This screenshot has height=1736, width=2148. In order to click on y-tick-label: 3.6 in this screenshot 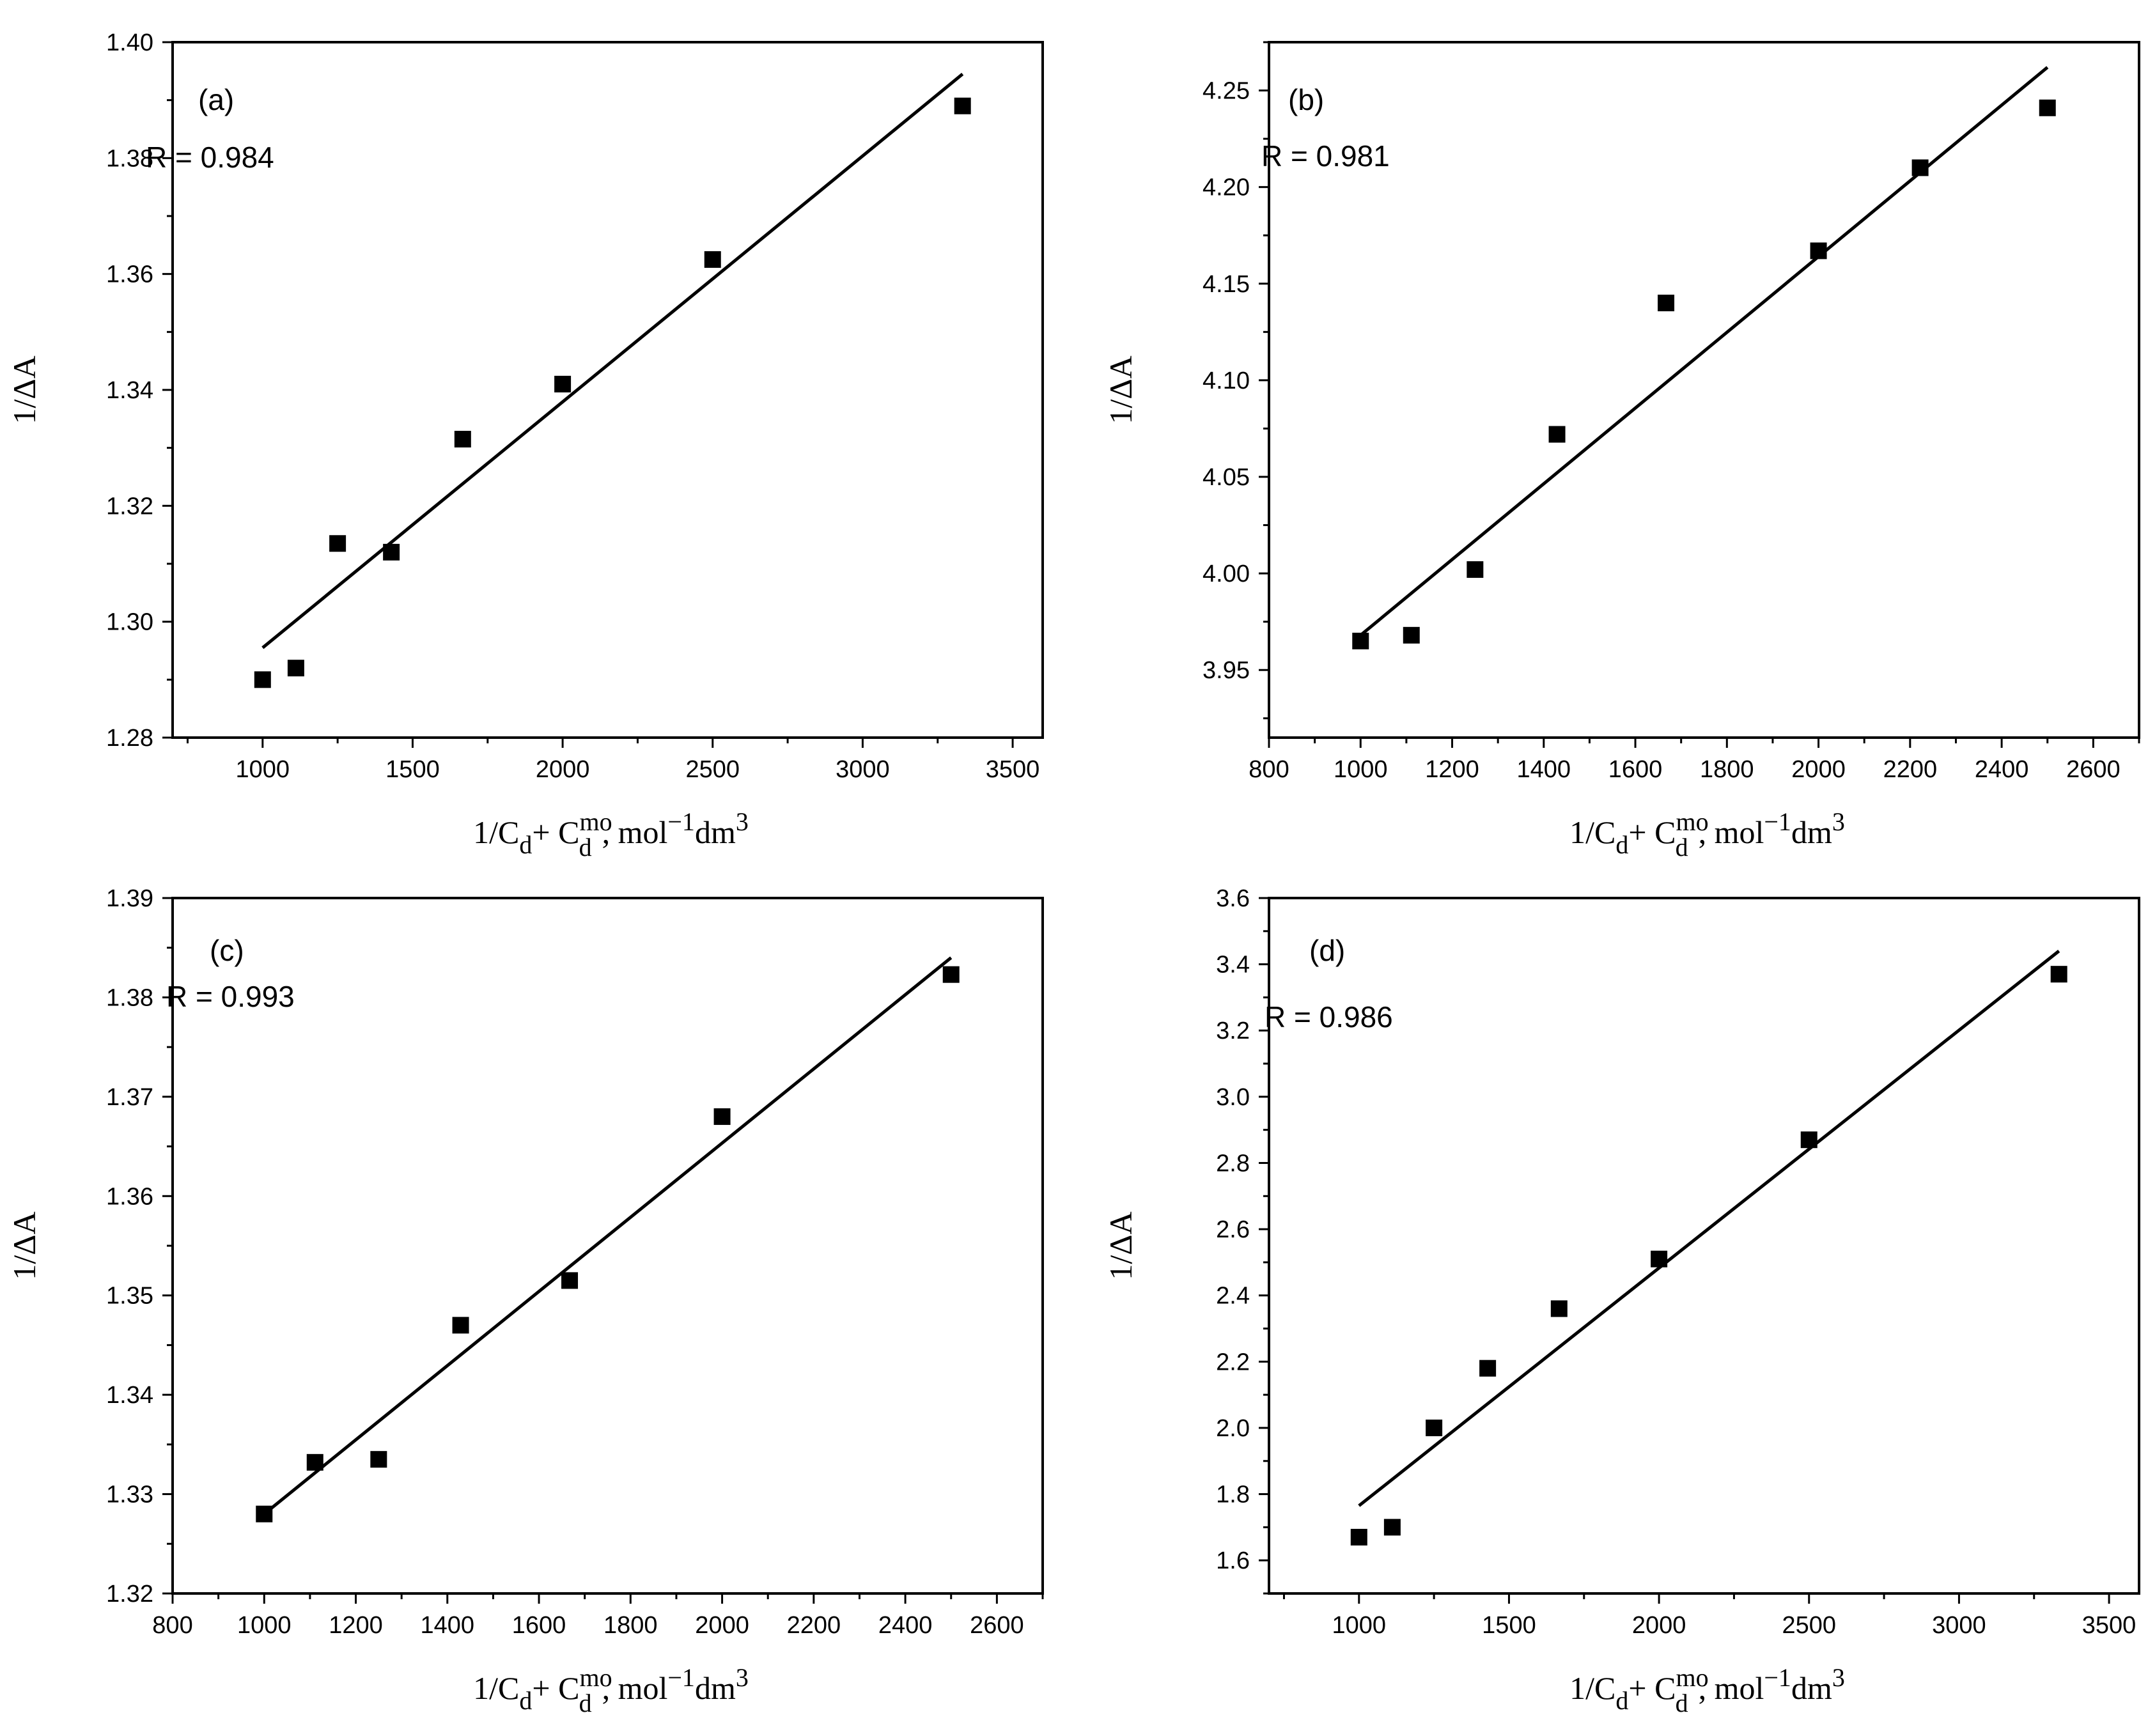, I will do `click(1233, 898)`.